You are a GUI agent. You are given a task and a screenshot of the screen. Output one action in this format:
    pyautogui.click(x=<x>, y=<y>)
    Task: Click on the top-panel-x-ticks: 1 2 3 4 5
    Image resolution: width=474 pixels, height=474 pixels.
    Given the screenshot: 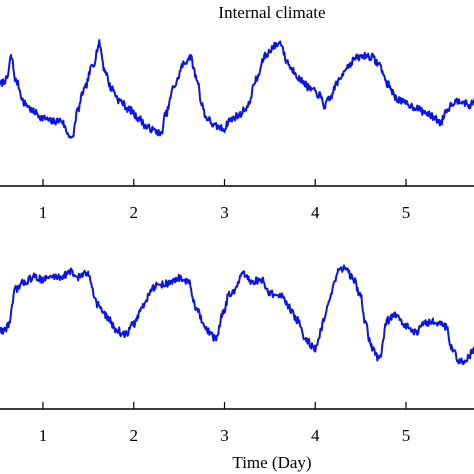 What is the action you would take?
    pyautogui.click(x=225, y=200)
    